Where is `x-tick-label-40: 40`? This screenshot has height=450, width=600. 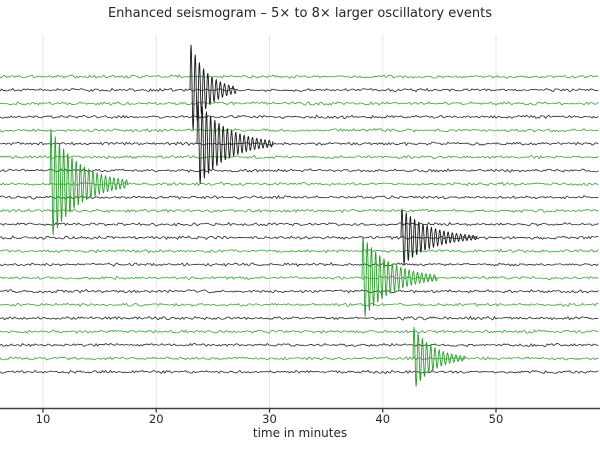
x-tick-label-40: 40 is located at coordinates (383, 419).